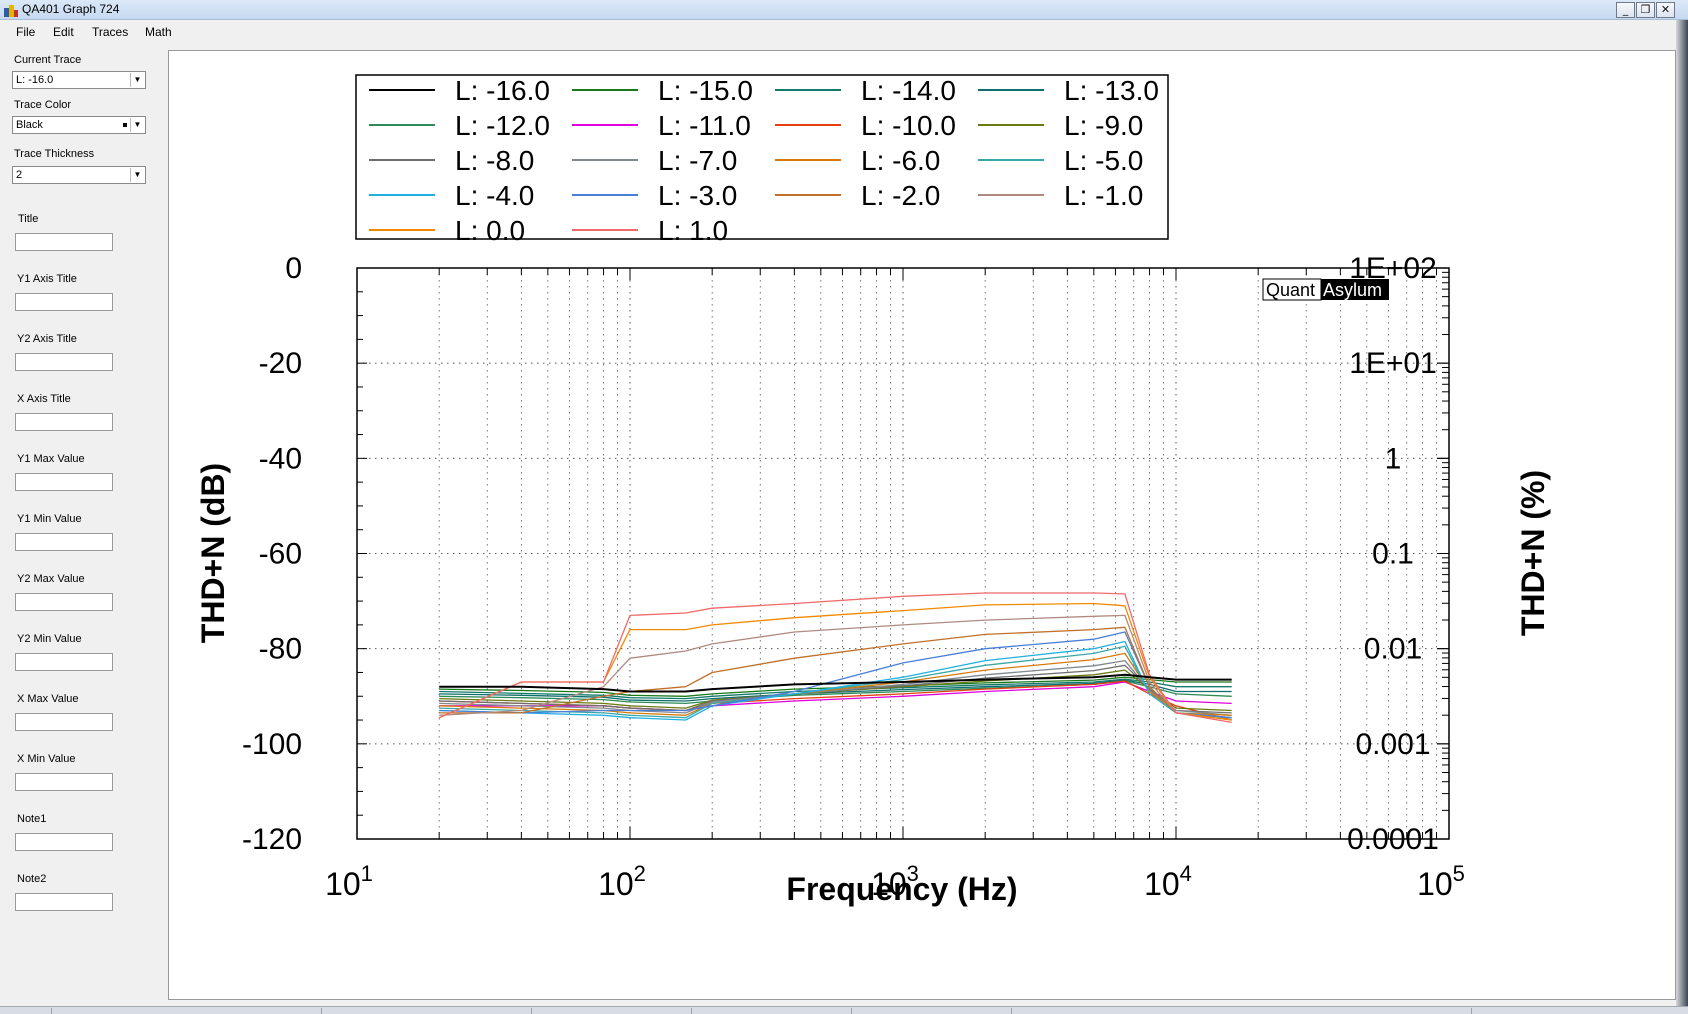 This screenshot has width=1688, height=1014. What do you see at coordinates (71, 9) in the screenshot?
I see `window-title: QA401 Graph 724` at bounding box center [71, 9].